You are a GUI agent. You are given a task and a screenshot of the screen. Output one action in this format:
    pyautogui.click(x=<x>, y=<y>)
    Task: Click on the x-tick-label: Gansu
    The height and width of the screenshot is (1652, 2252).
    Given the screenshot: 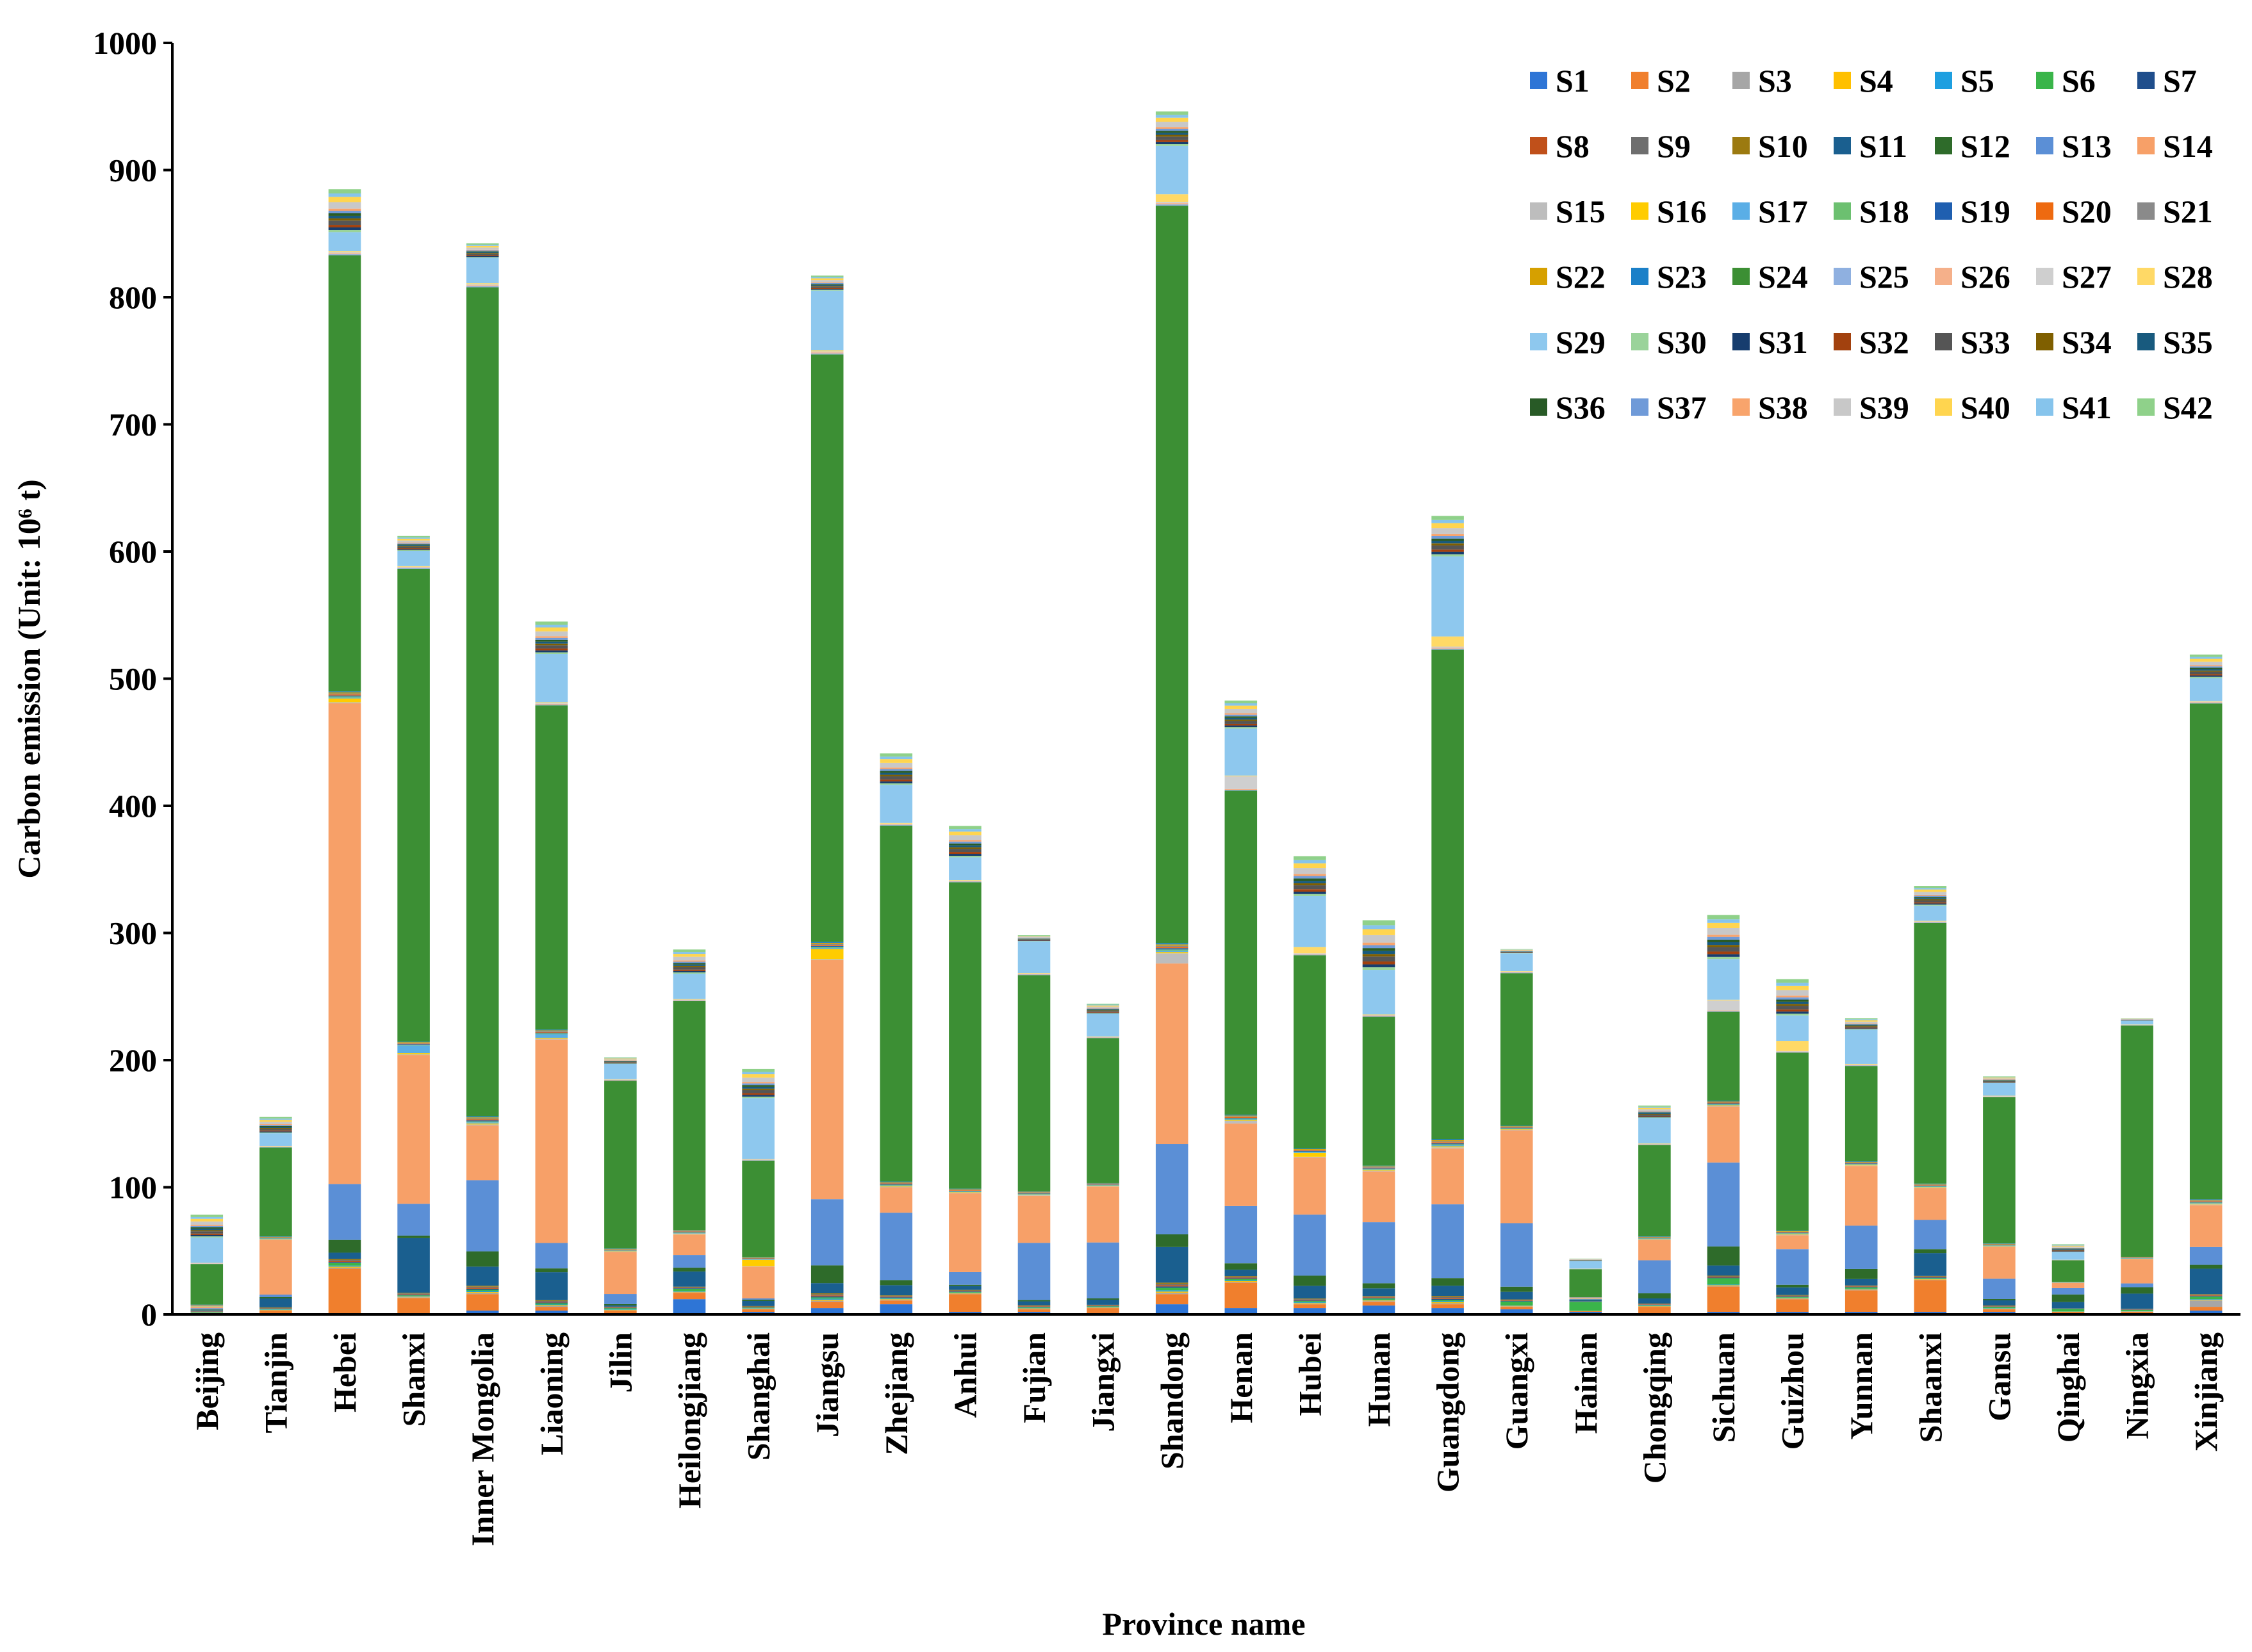 What is the action you would take?
    pyautogui.click(x=1999, y=1377)
    